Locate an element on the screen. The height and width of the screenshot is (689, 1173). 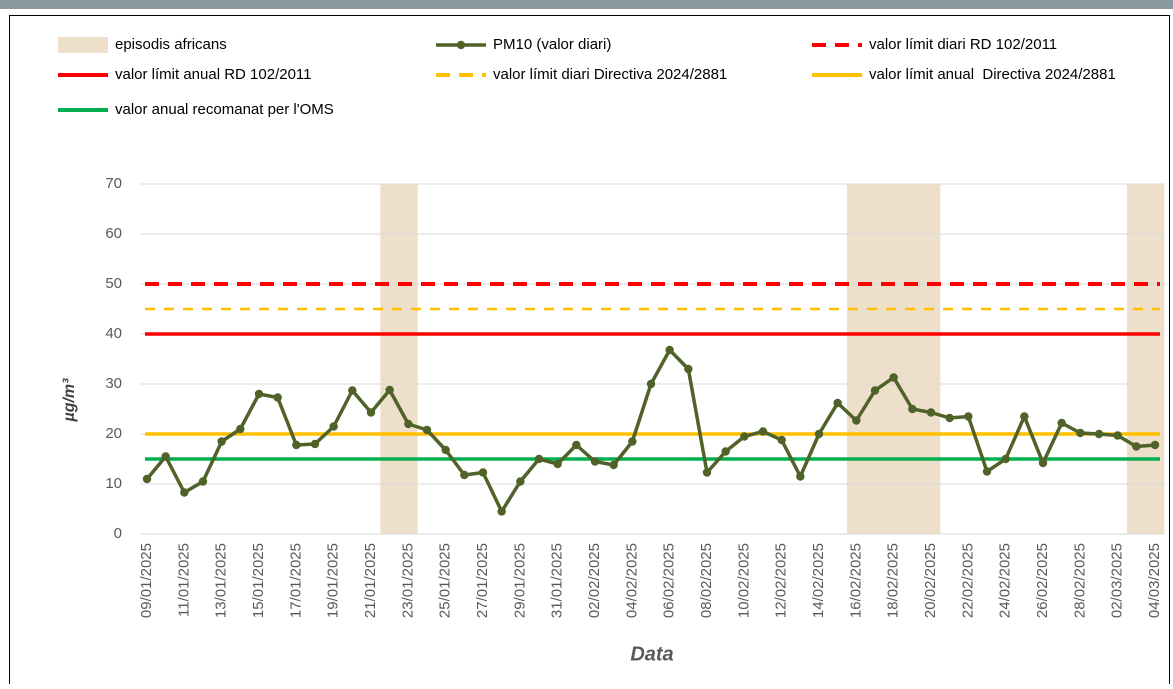
legend-label: PM10 (valor diari) is located at coordinates (552, 44).